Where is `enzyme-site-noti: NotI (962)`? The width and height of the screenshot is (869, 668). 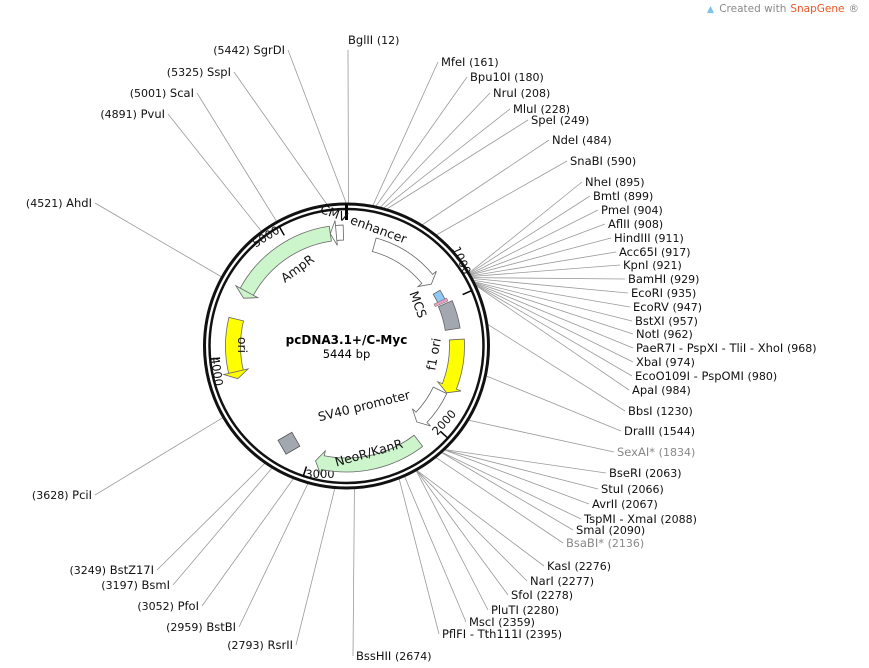 enzyme-site-noti: NotI (962) is located at coordinates (664, 334).